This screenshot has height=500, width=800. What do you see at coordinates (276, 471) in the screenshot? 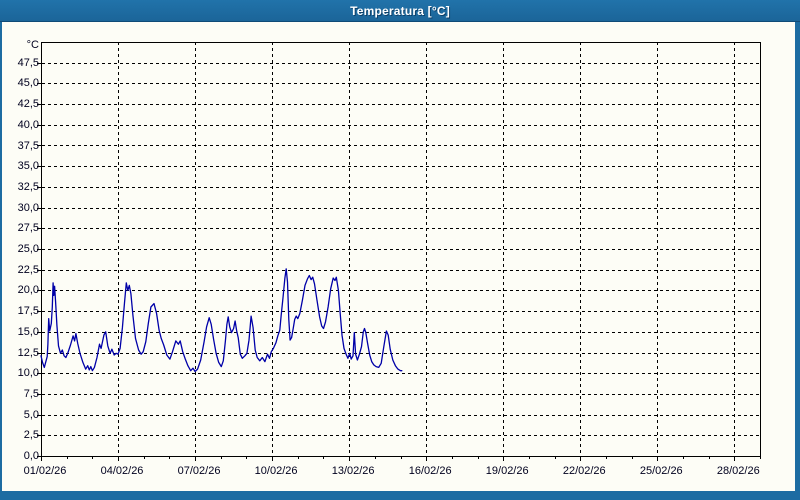
I see `x-tick-label: 10/02/26` at bounding box center [276, 471].